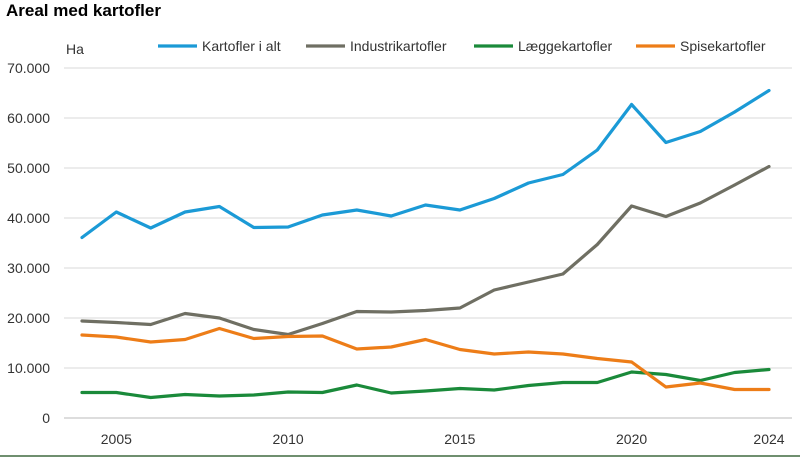 The height and width of the screenshot is (458, 800). I want to click on y-tick-label: 60.000, so click(28, 118).